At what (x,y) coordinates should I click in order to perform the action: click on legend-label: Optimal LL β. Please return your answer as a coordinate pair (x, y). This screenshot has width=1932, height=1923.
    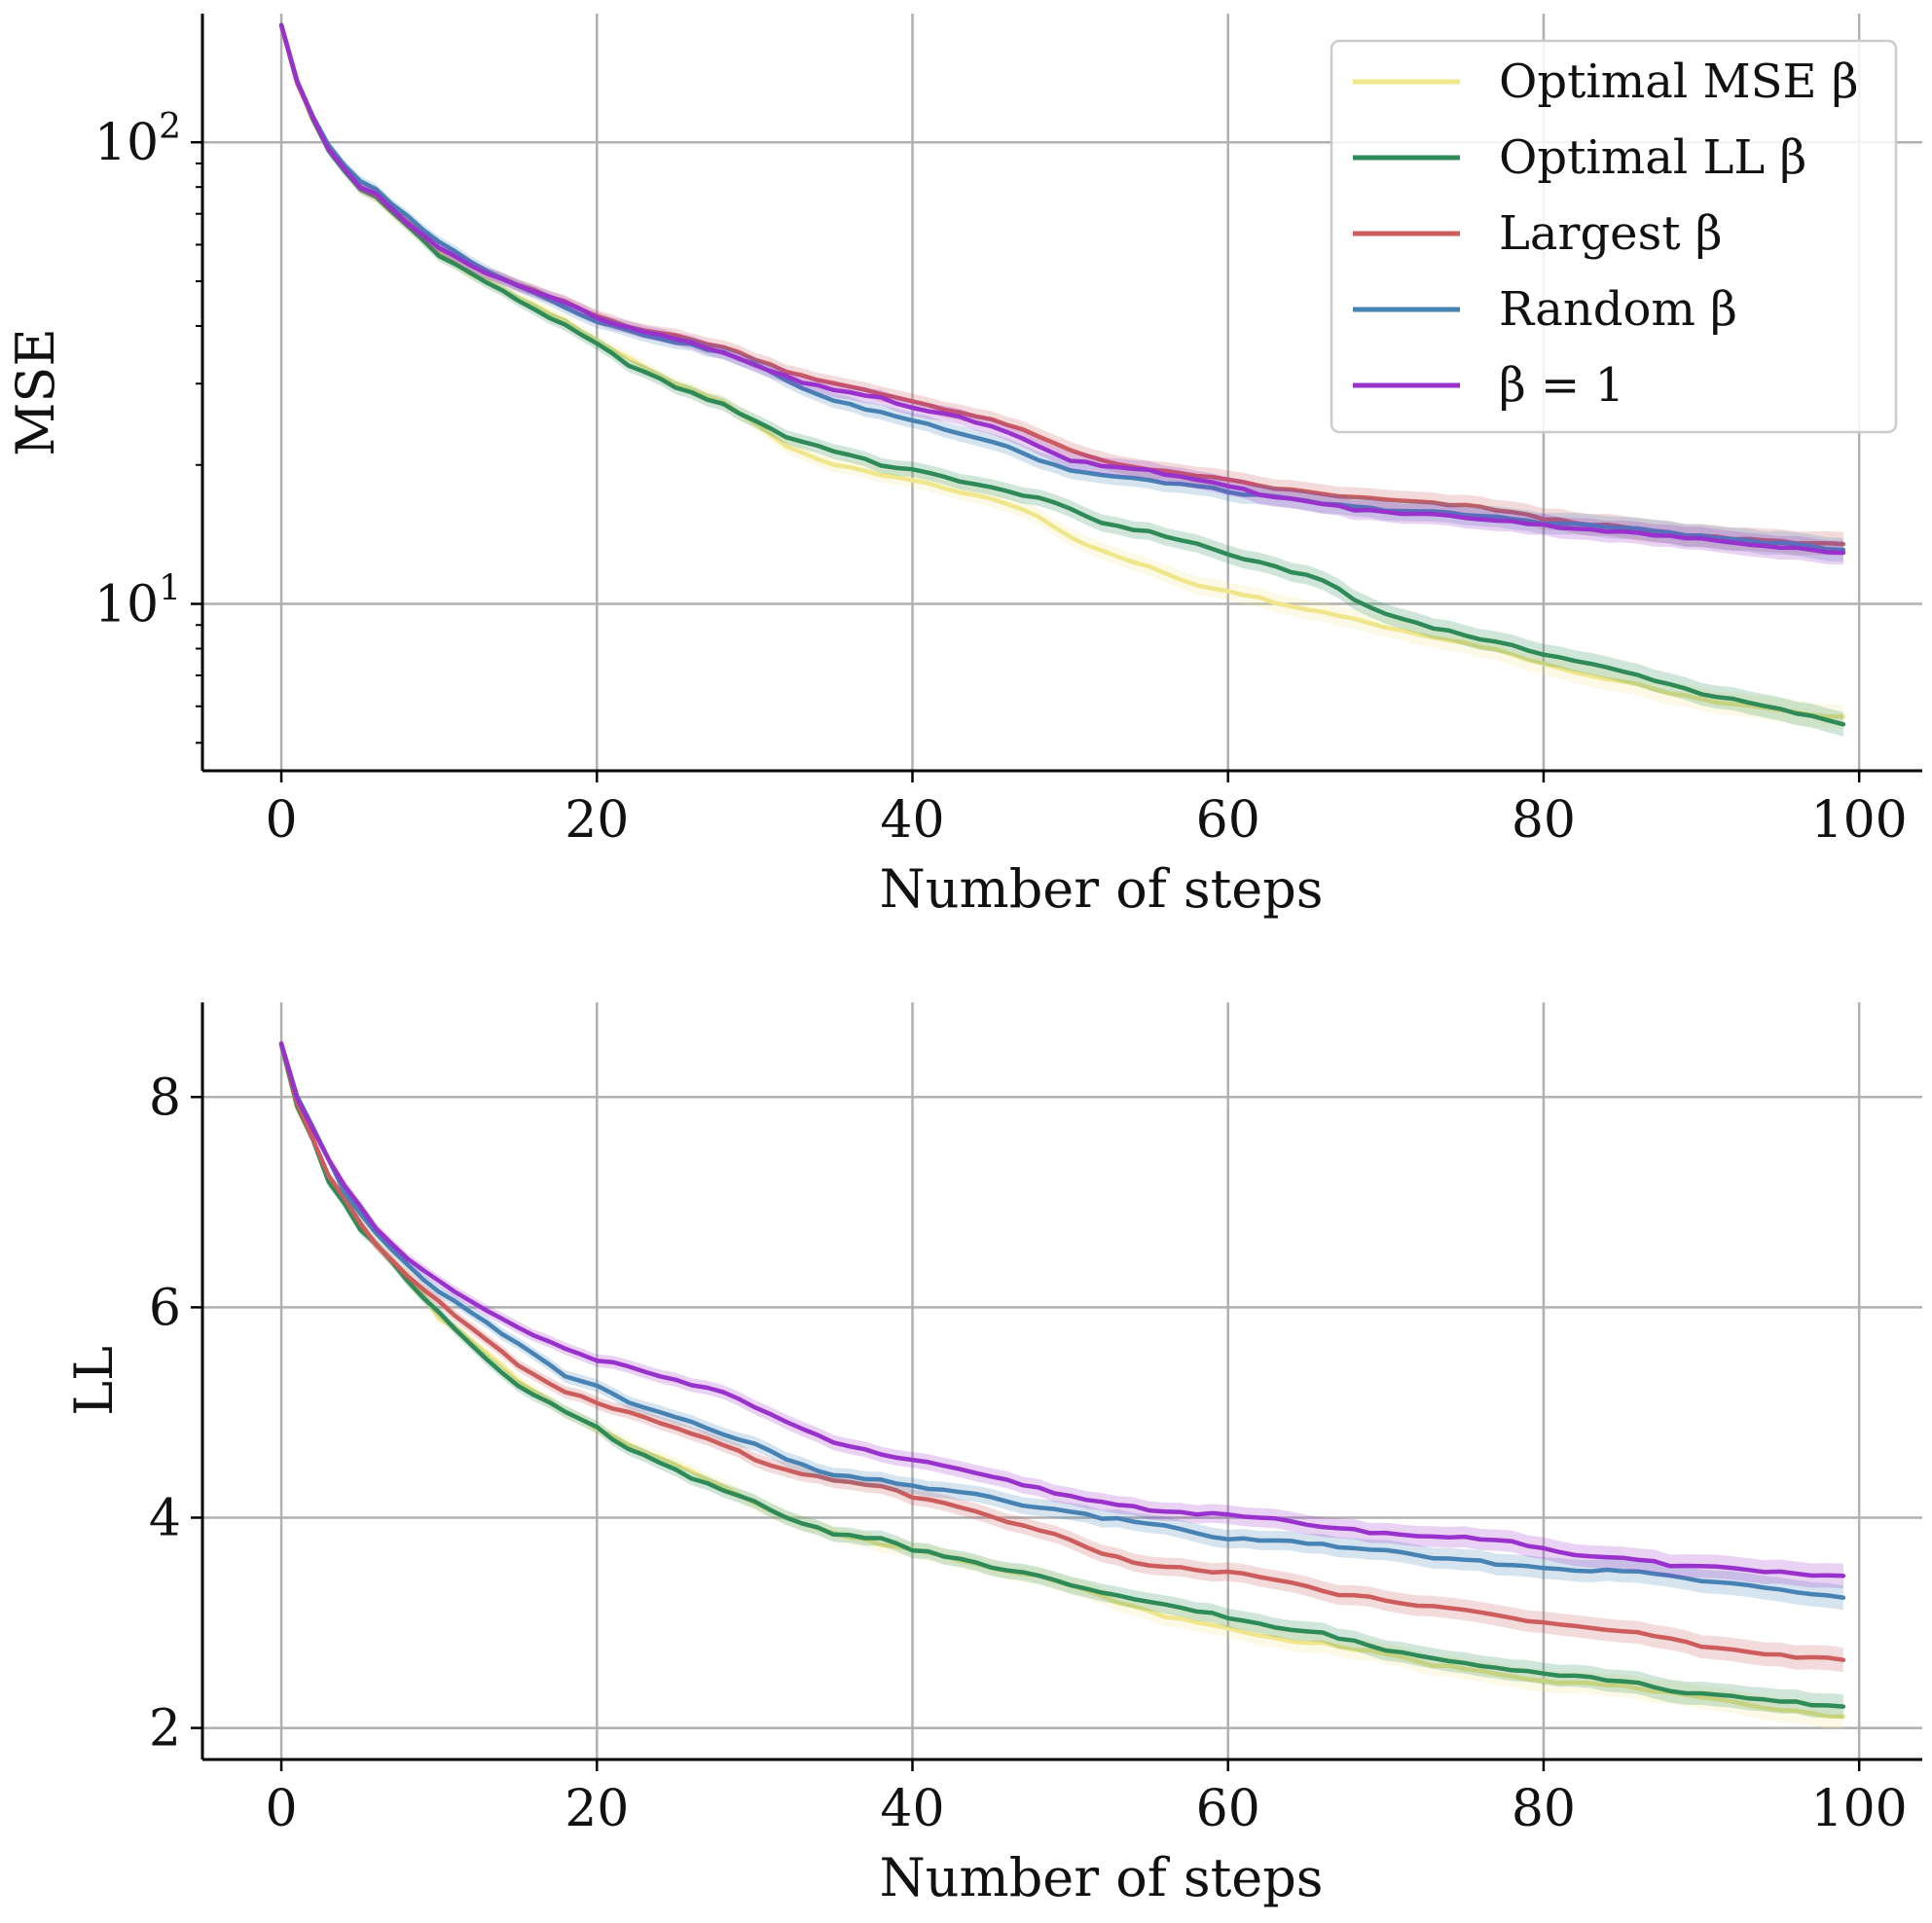
    Looking at the image, I should click on (1652, 157).